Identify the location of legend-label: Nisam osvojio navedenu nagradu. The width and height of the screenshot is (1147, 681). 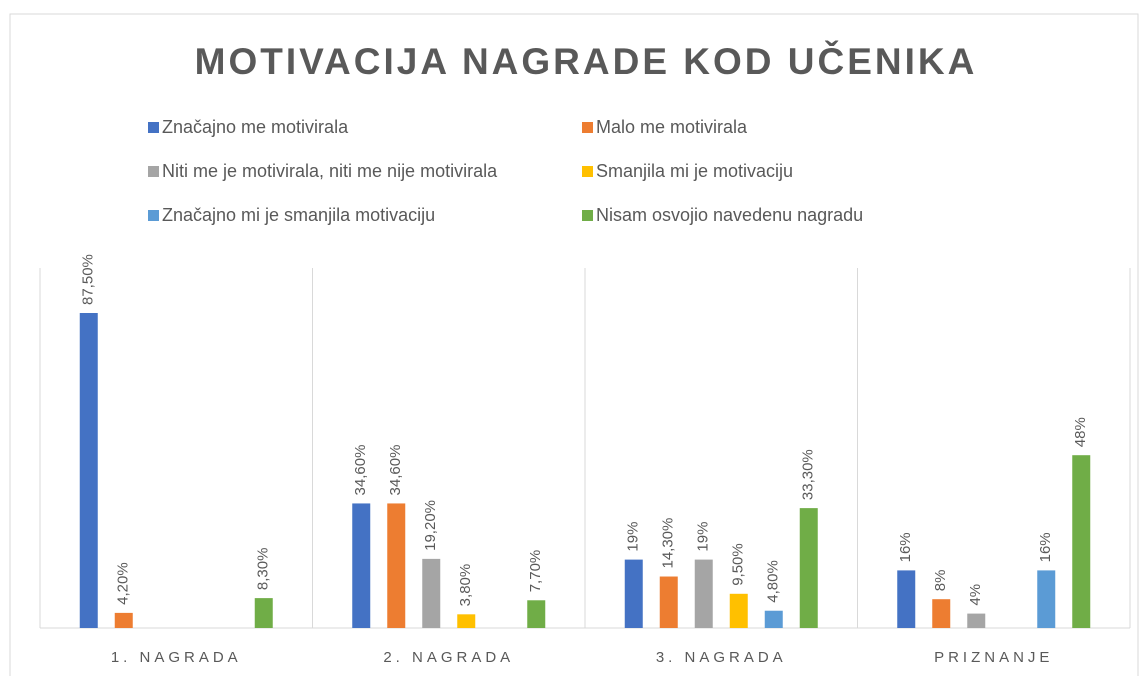
(729, 215).